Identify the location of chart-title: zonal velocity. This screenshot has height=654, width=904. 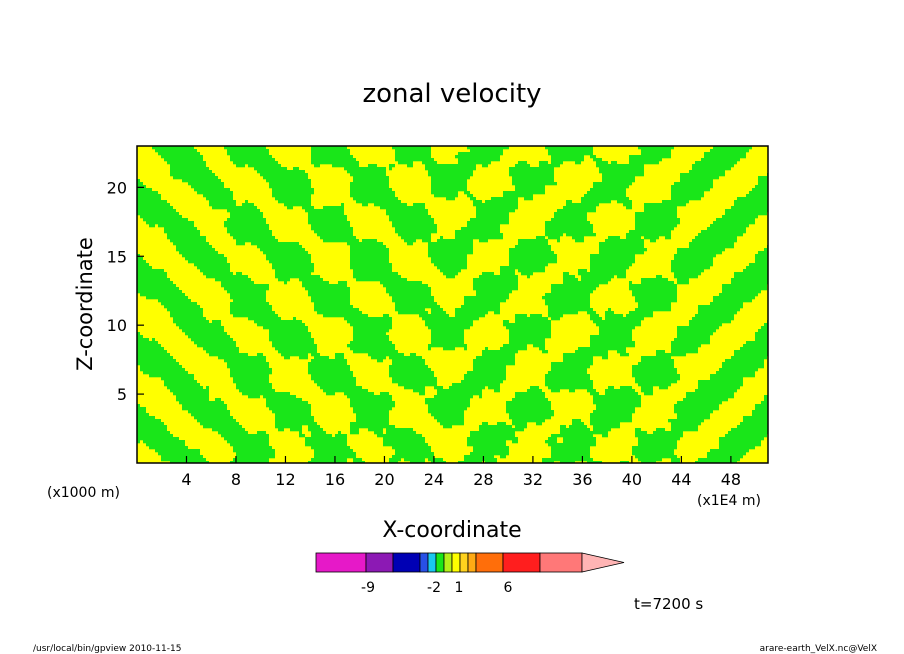
(451, 94).